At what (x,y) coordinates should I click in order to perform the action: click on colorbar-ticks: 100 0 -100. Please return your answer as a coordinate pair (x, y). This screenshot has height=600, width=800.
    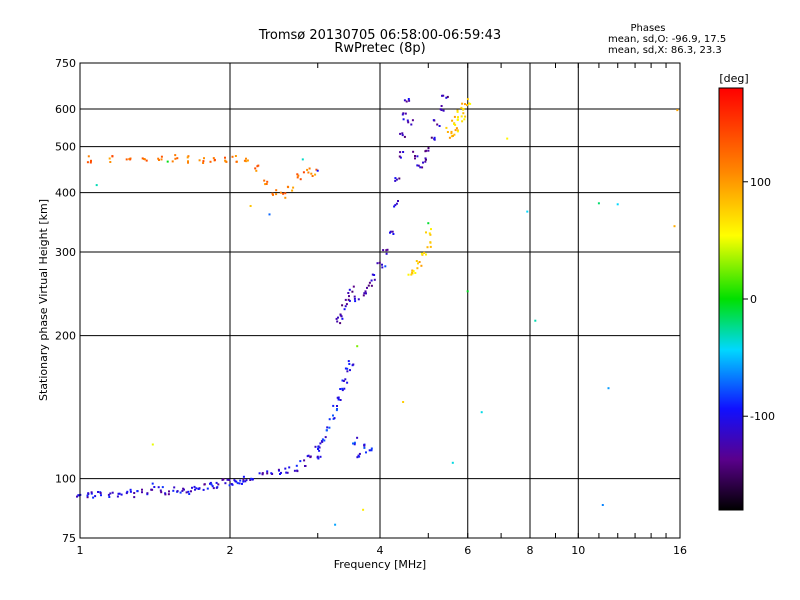
    Looking at the image, I should click on (759, 299).